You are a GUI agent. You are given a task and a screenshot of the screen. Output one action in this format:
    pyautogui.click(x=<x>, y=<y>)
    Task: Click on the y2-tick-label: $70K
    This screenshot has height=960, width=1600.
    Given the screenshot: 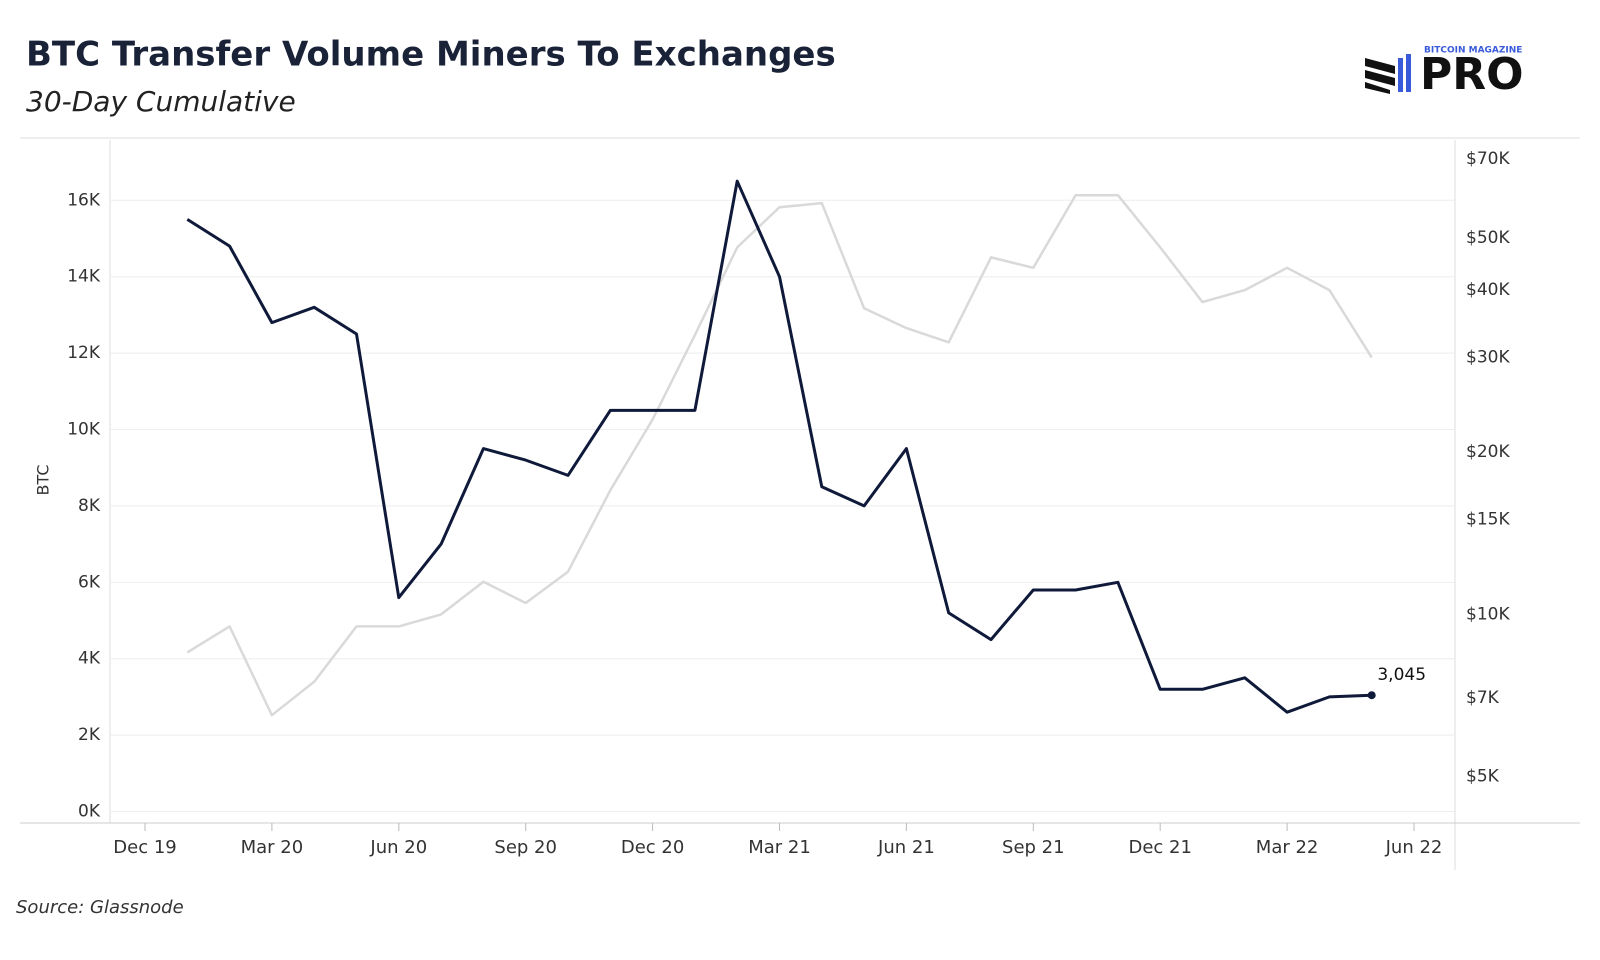 What is the action you would take?
    pyautogui.click(x=1488, y=159)
    